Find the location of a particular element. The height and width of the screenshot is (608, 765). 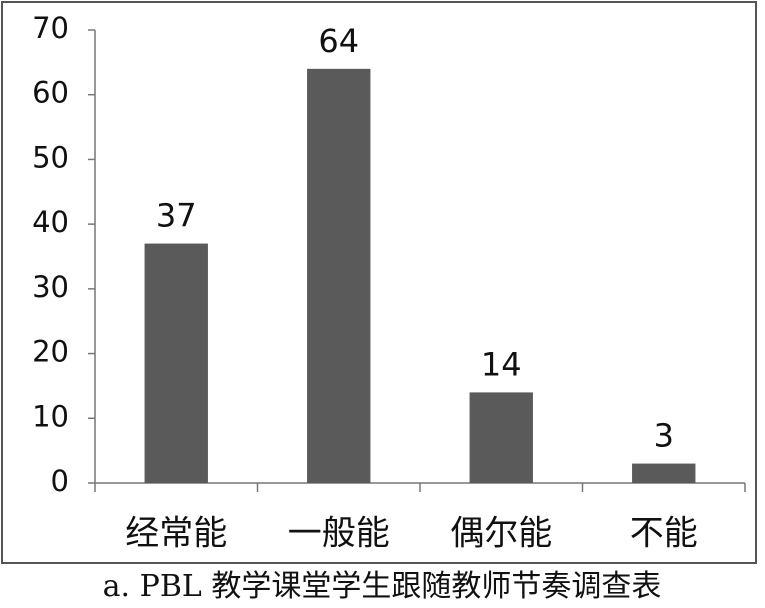

y-tick-label: 20 is located at coordinates (50, 352).